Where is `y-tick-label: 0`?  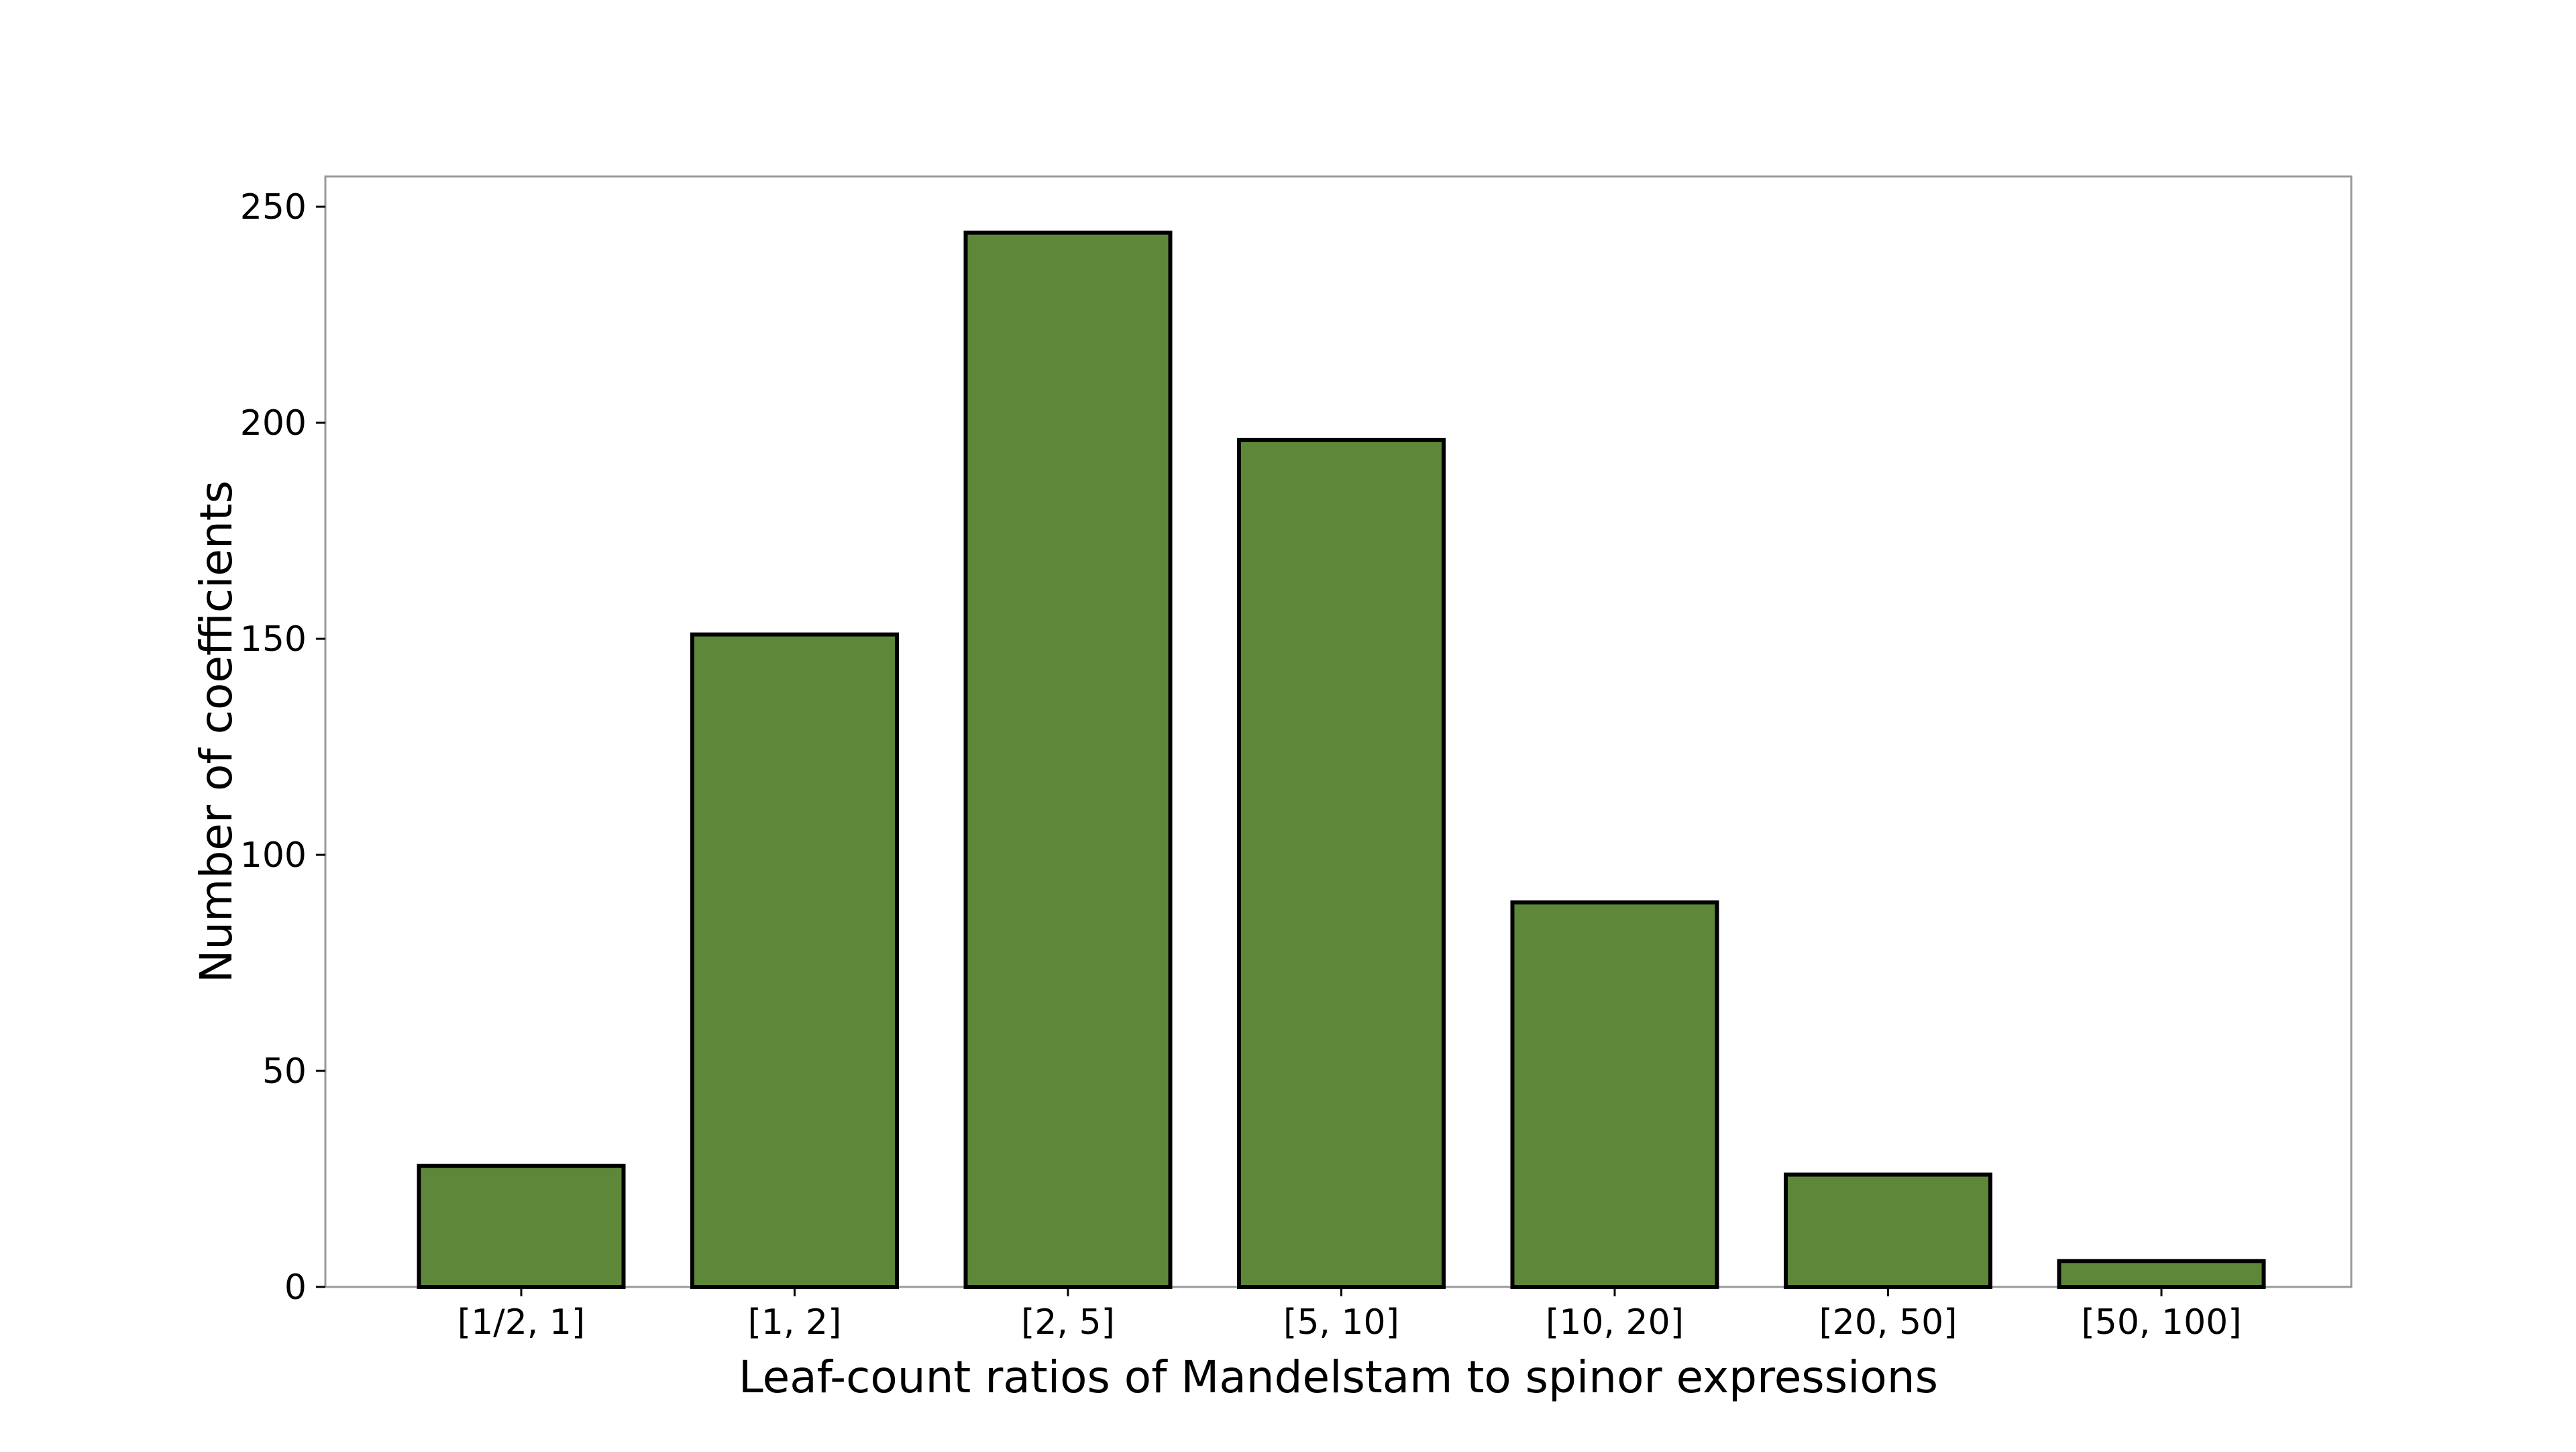
y-tick-label: 0 is located at coordinates (295, 1288).